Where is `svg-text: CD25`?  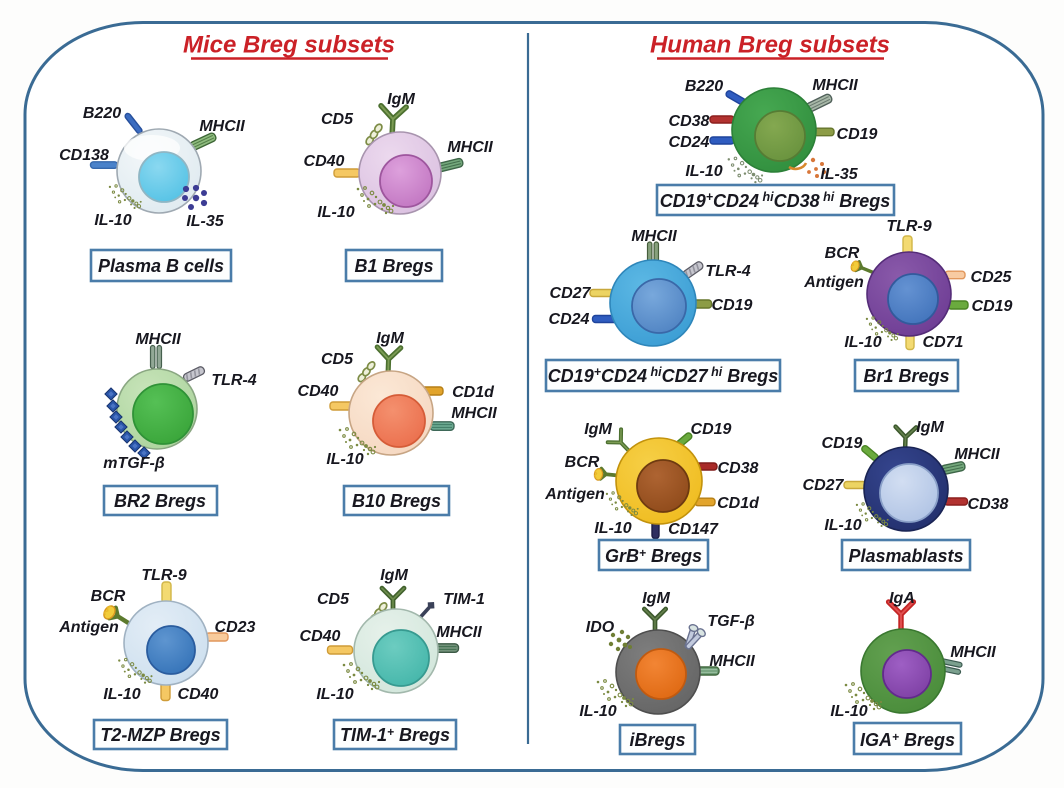
svg-text: CD25 is located at coordinates (992, 277).